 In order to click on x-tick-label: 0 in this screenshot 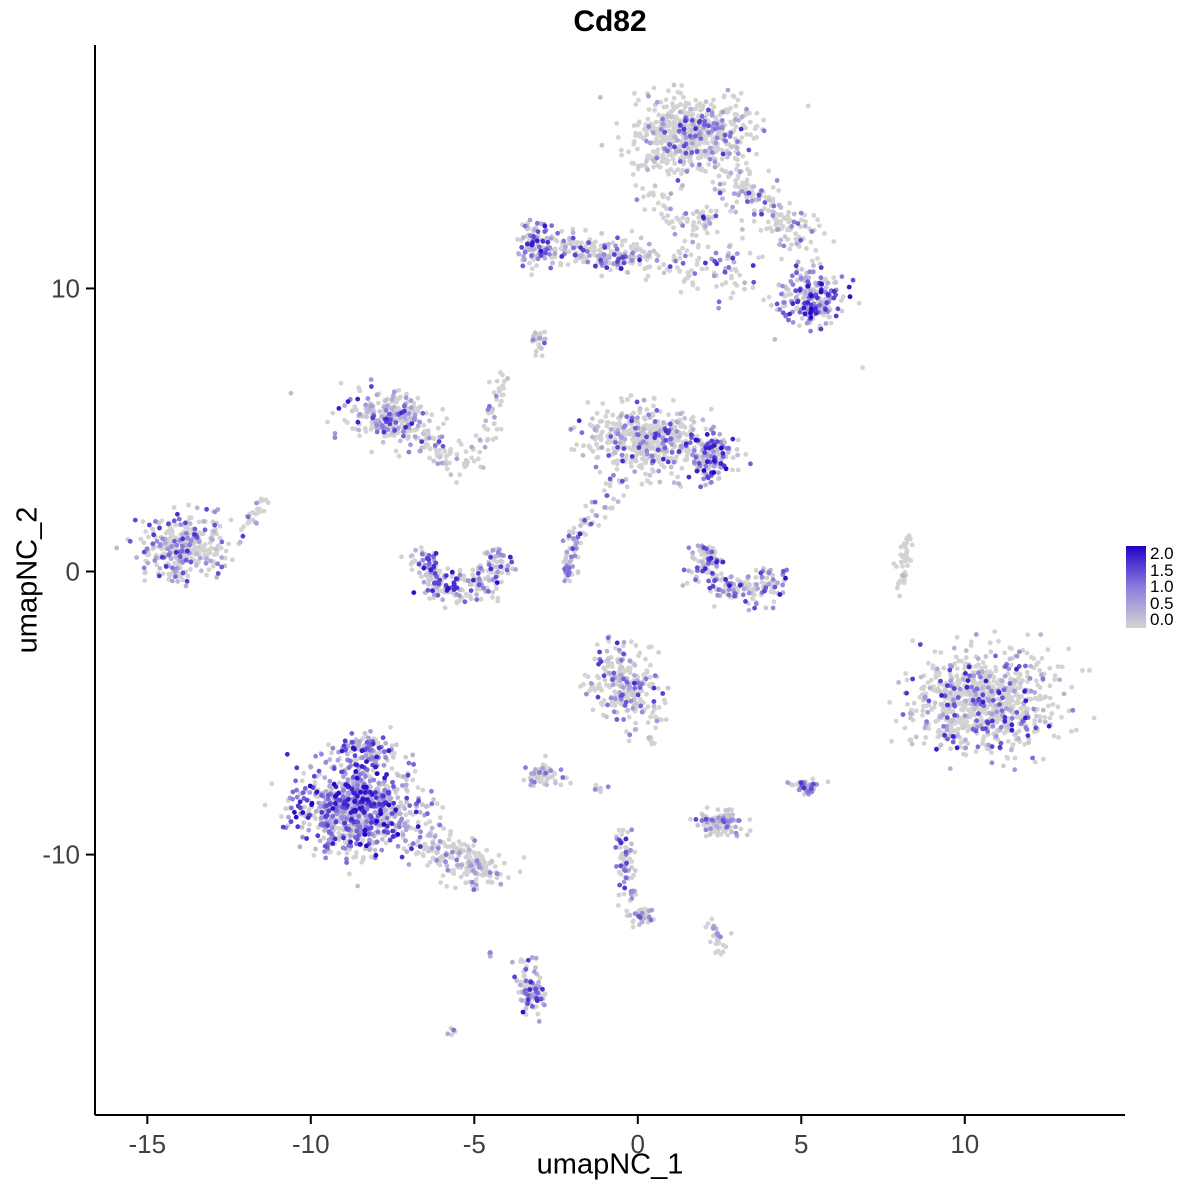, I will do `click(638, 1144)`.